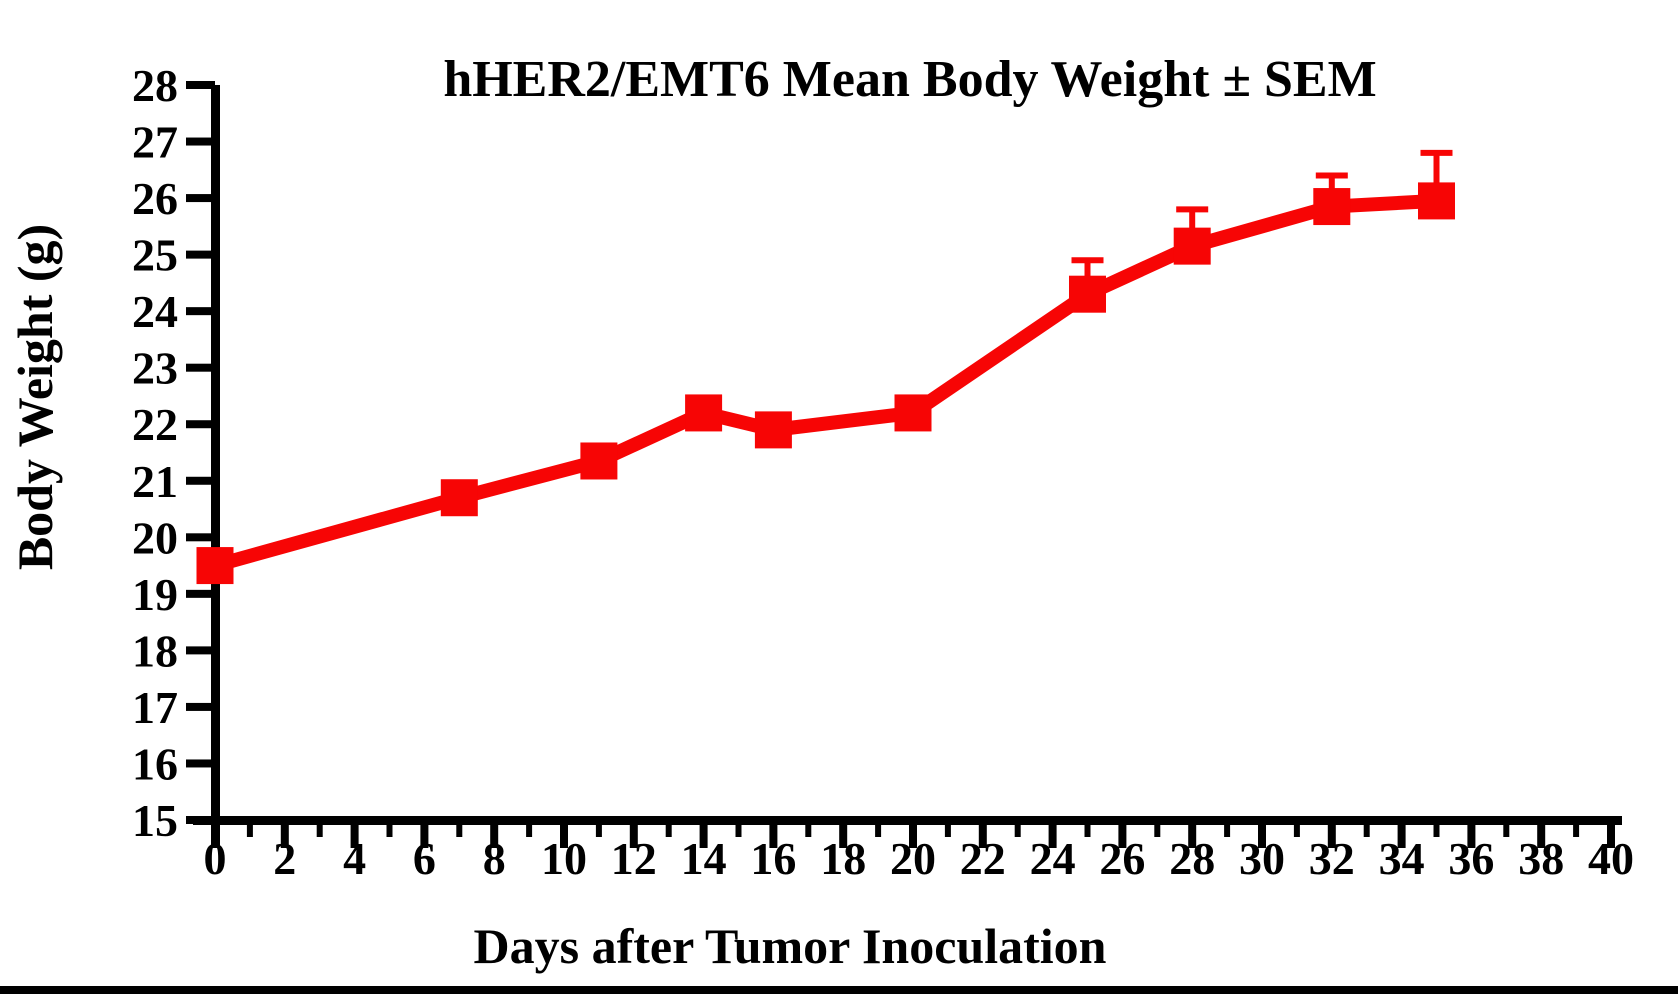  I want to click on y-tick-label: 17, so click(155, 707).